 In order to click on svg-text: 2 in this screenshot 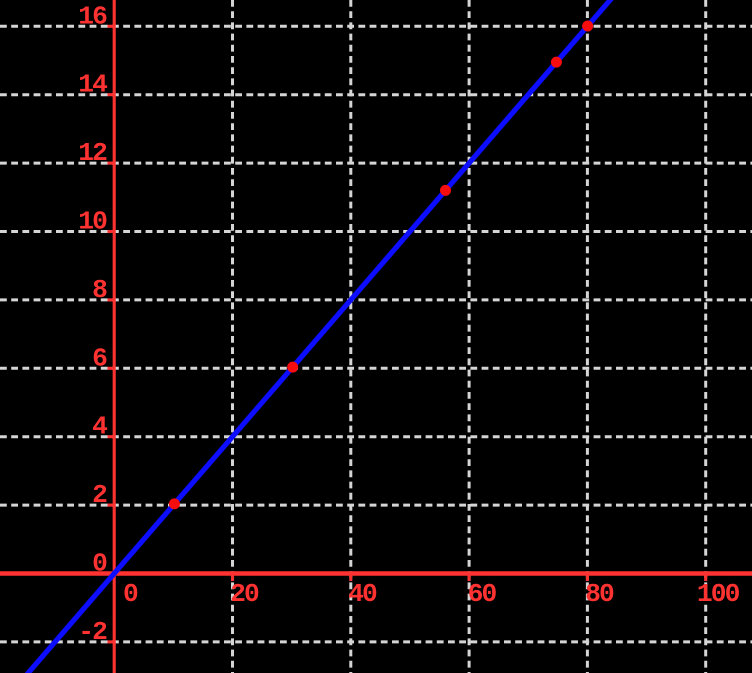, I will do `click(99, 495)`.